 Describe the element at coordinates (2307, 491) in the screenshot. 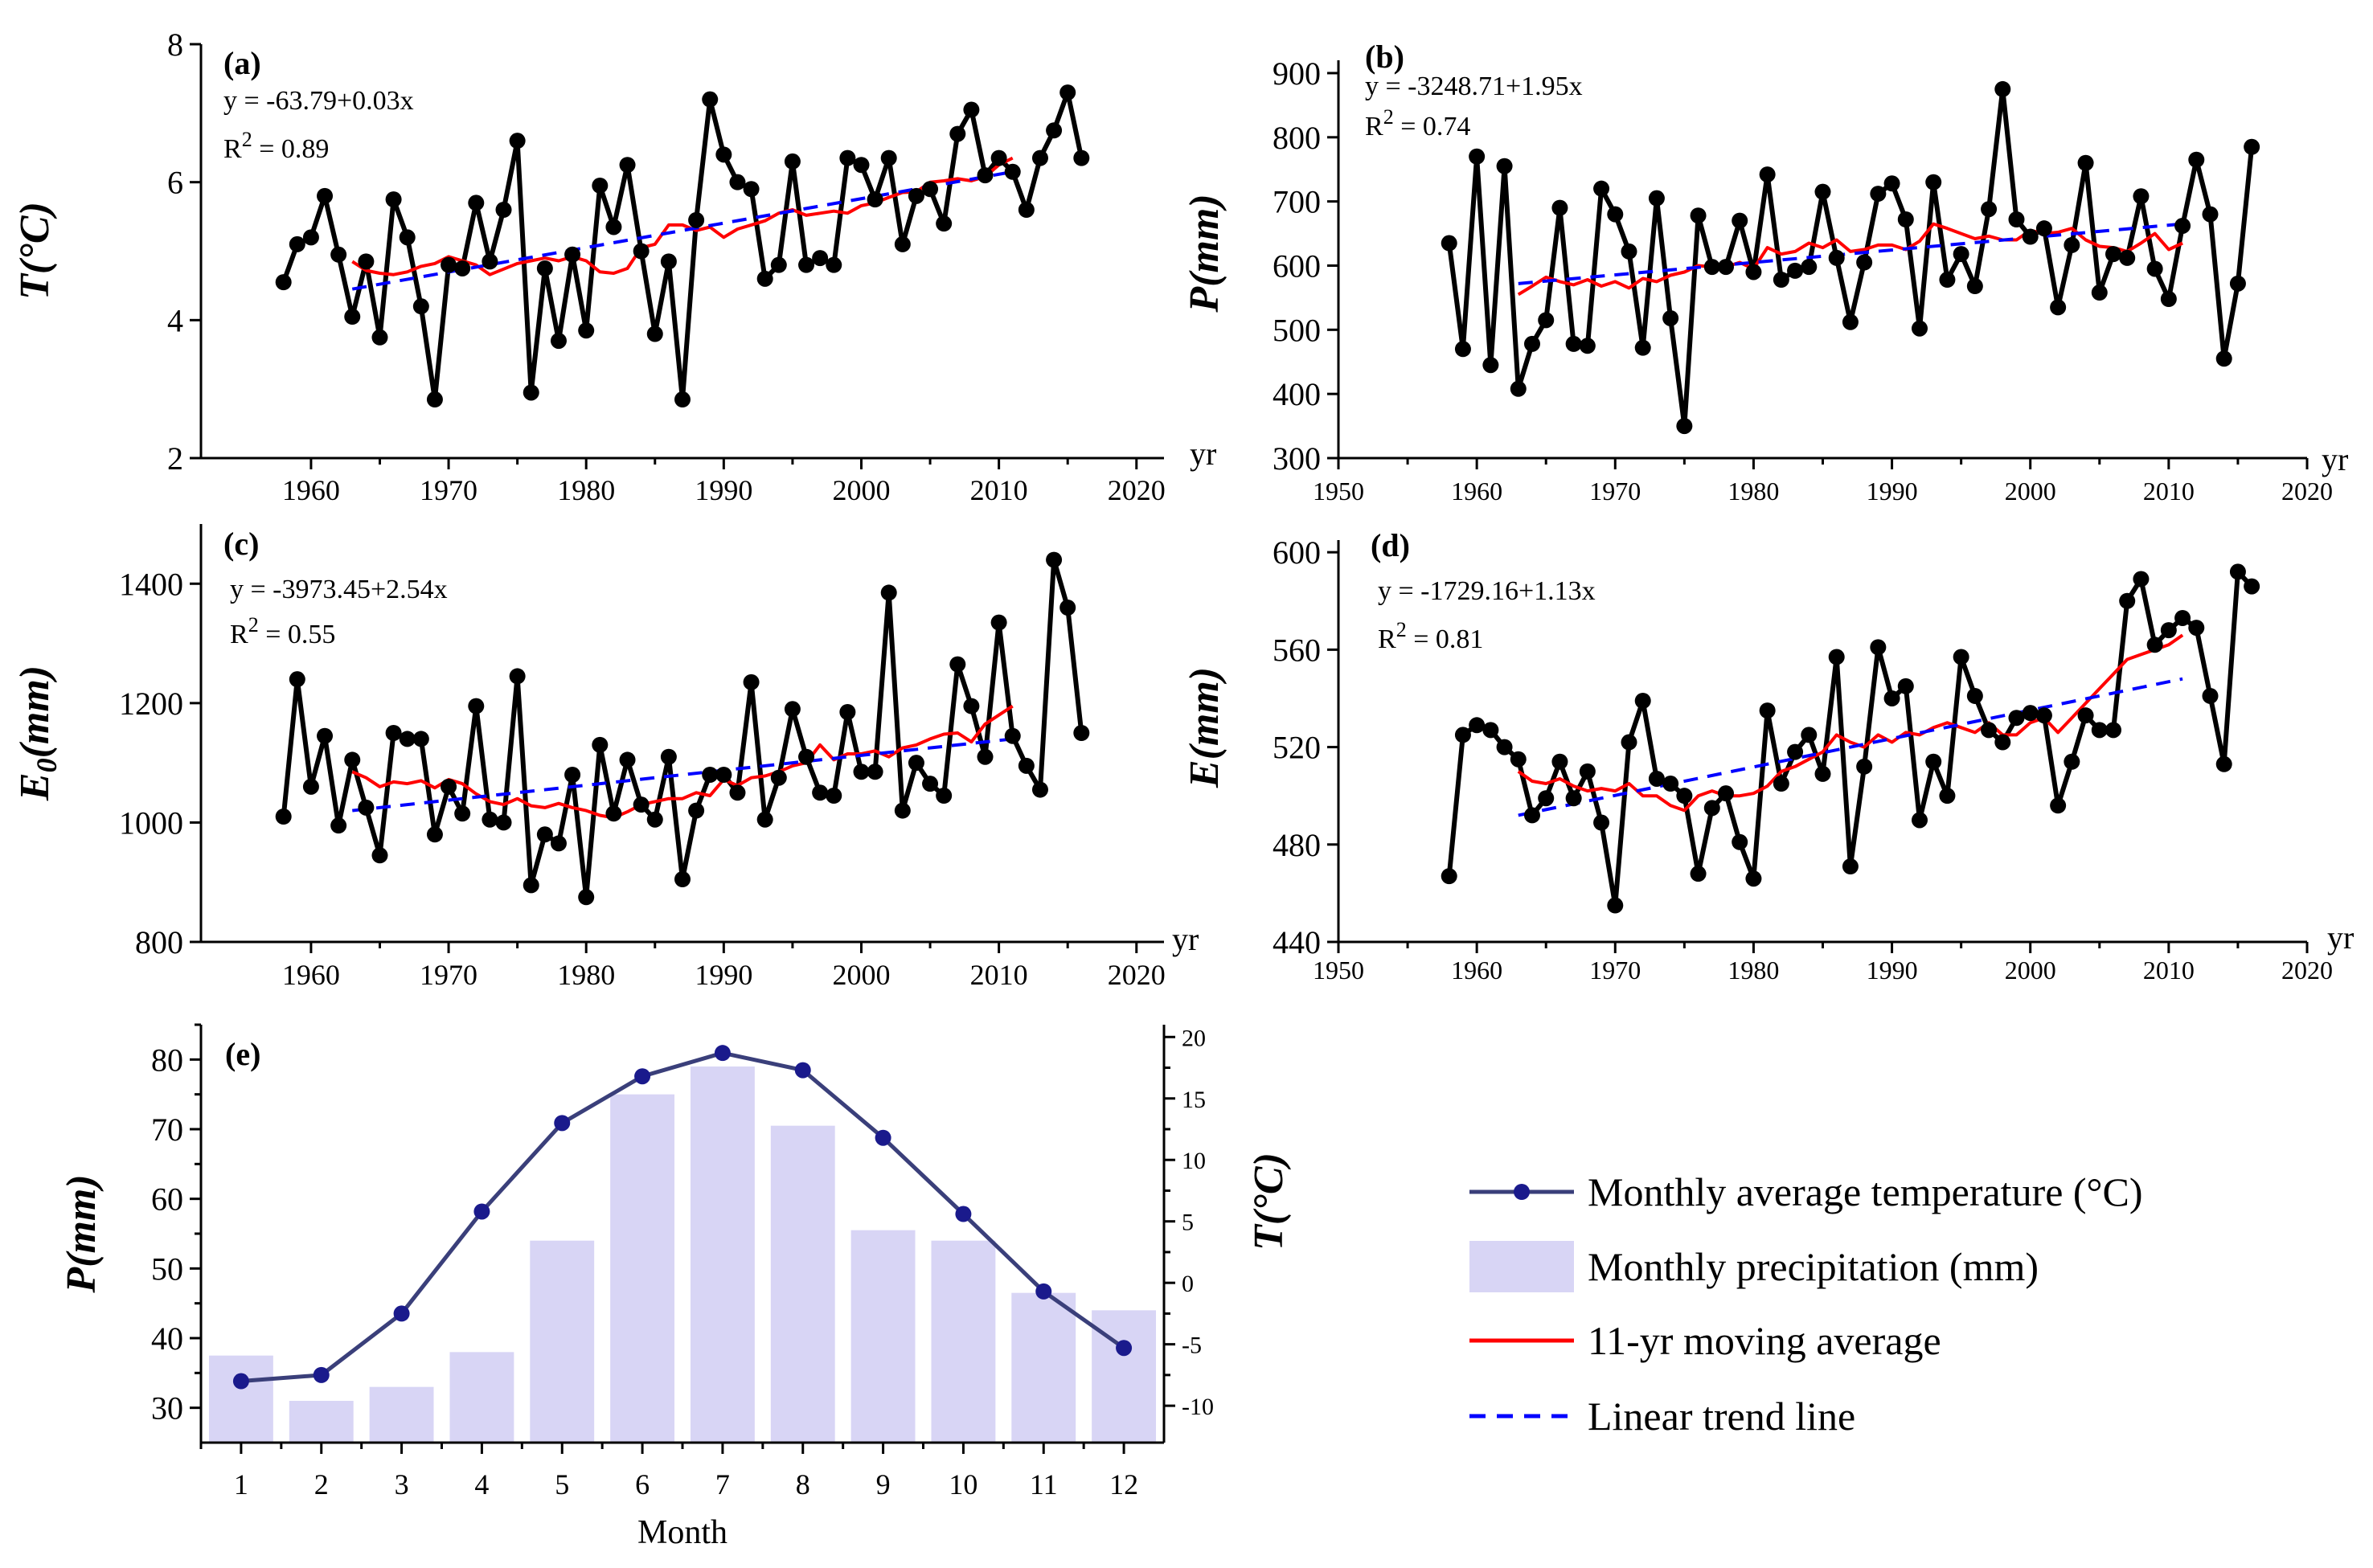

I see `x-tick-label: 2020` at that location.